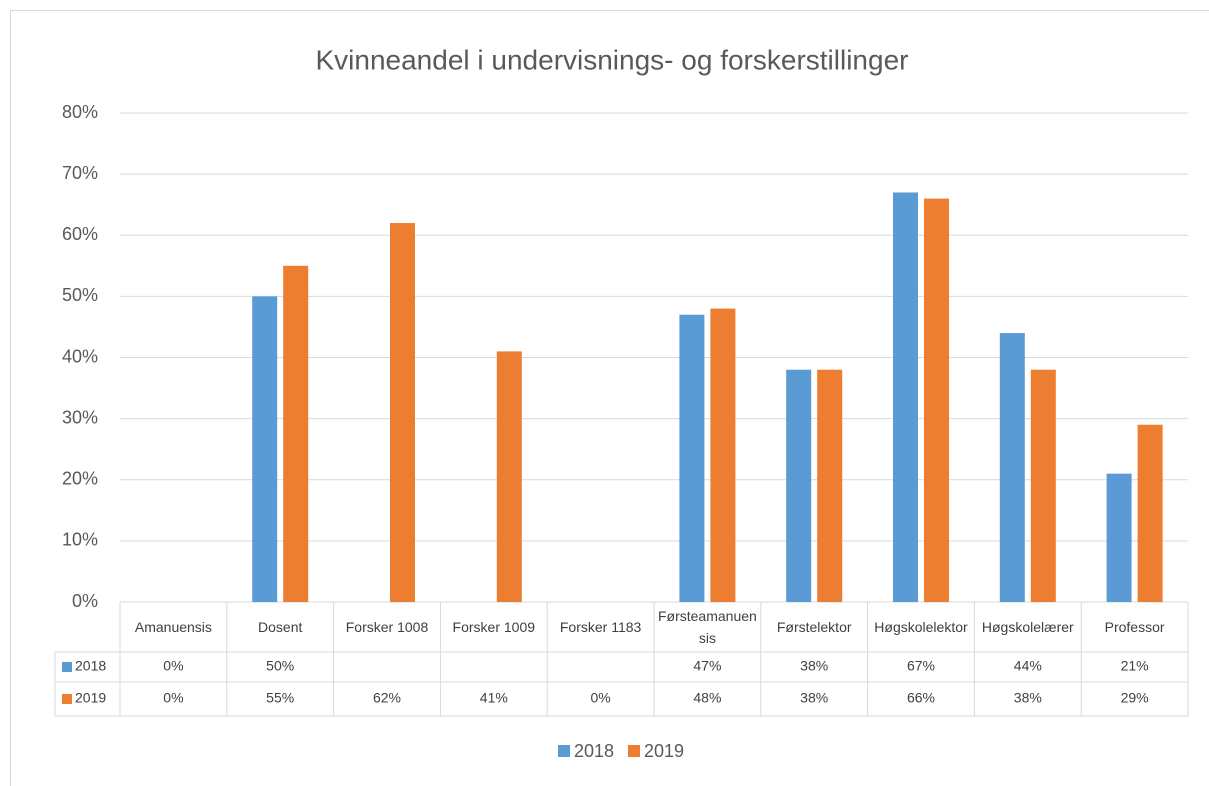 The image size is (1209, 786). Describe the element at coordinates (80, 112) in the screenshot. I see `y-tick-label: 80%` at that location.